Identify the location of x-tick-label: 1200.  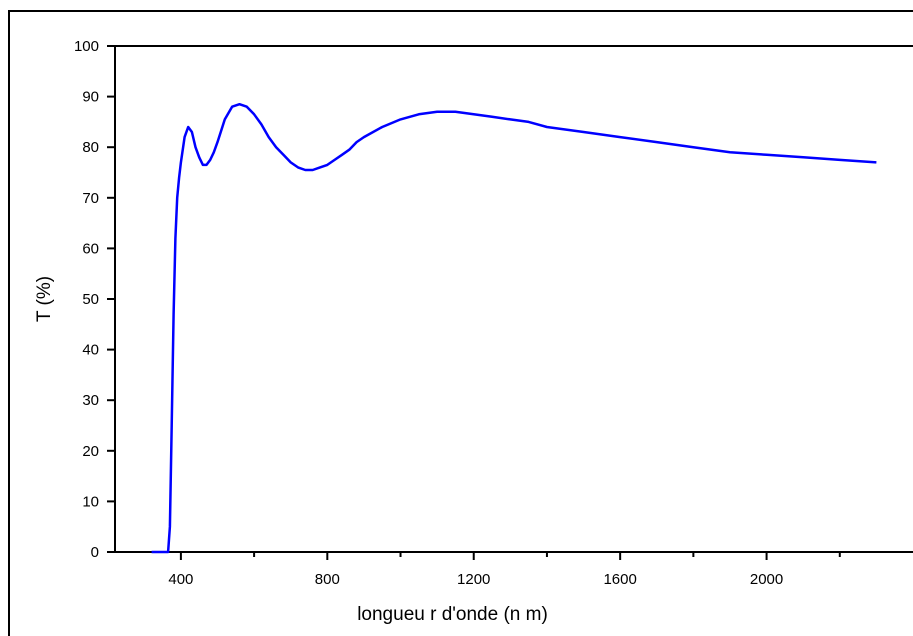
(473, 579).